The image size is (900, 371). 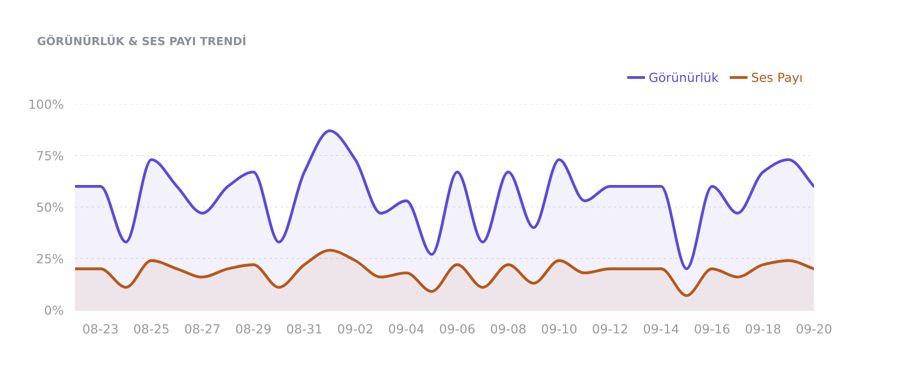 I want to click on x-tick-label: 09-06, so click(x=457, y=329).